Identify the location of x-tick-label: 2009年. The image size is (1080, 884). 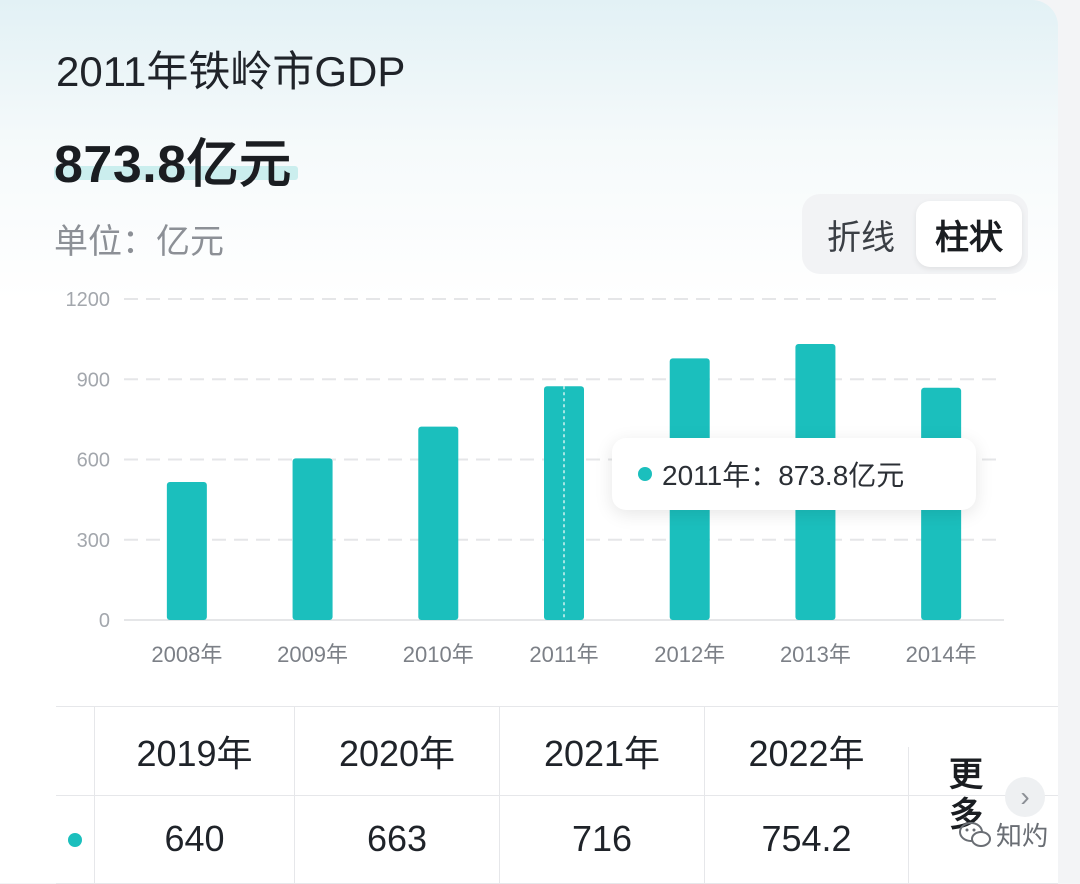
(312, 654).